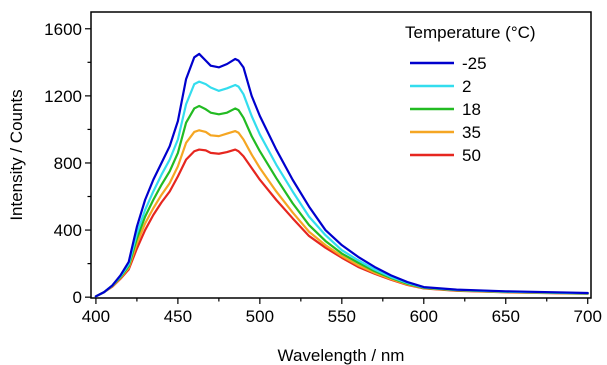  I want to click on legend-label-18: 18, so click(471, 109).